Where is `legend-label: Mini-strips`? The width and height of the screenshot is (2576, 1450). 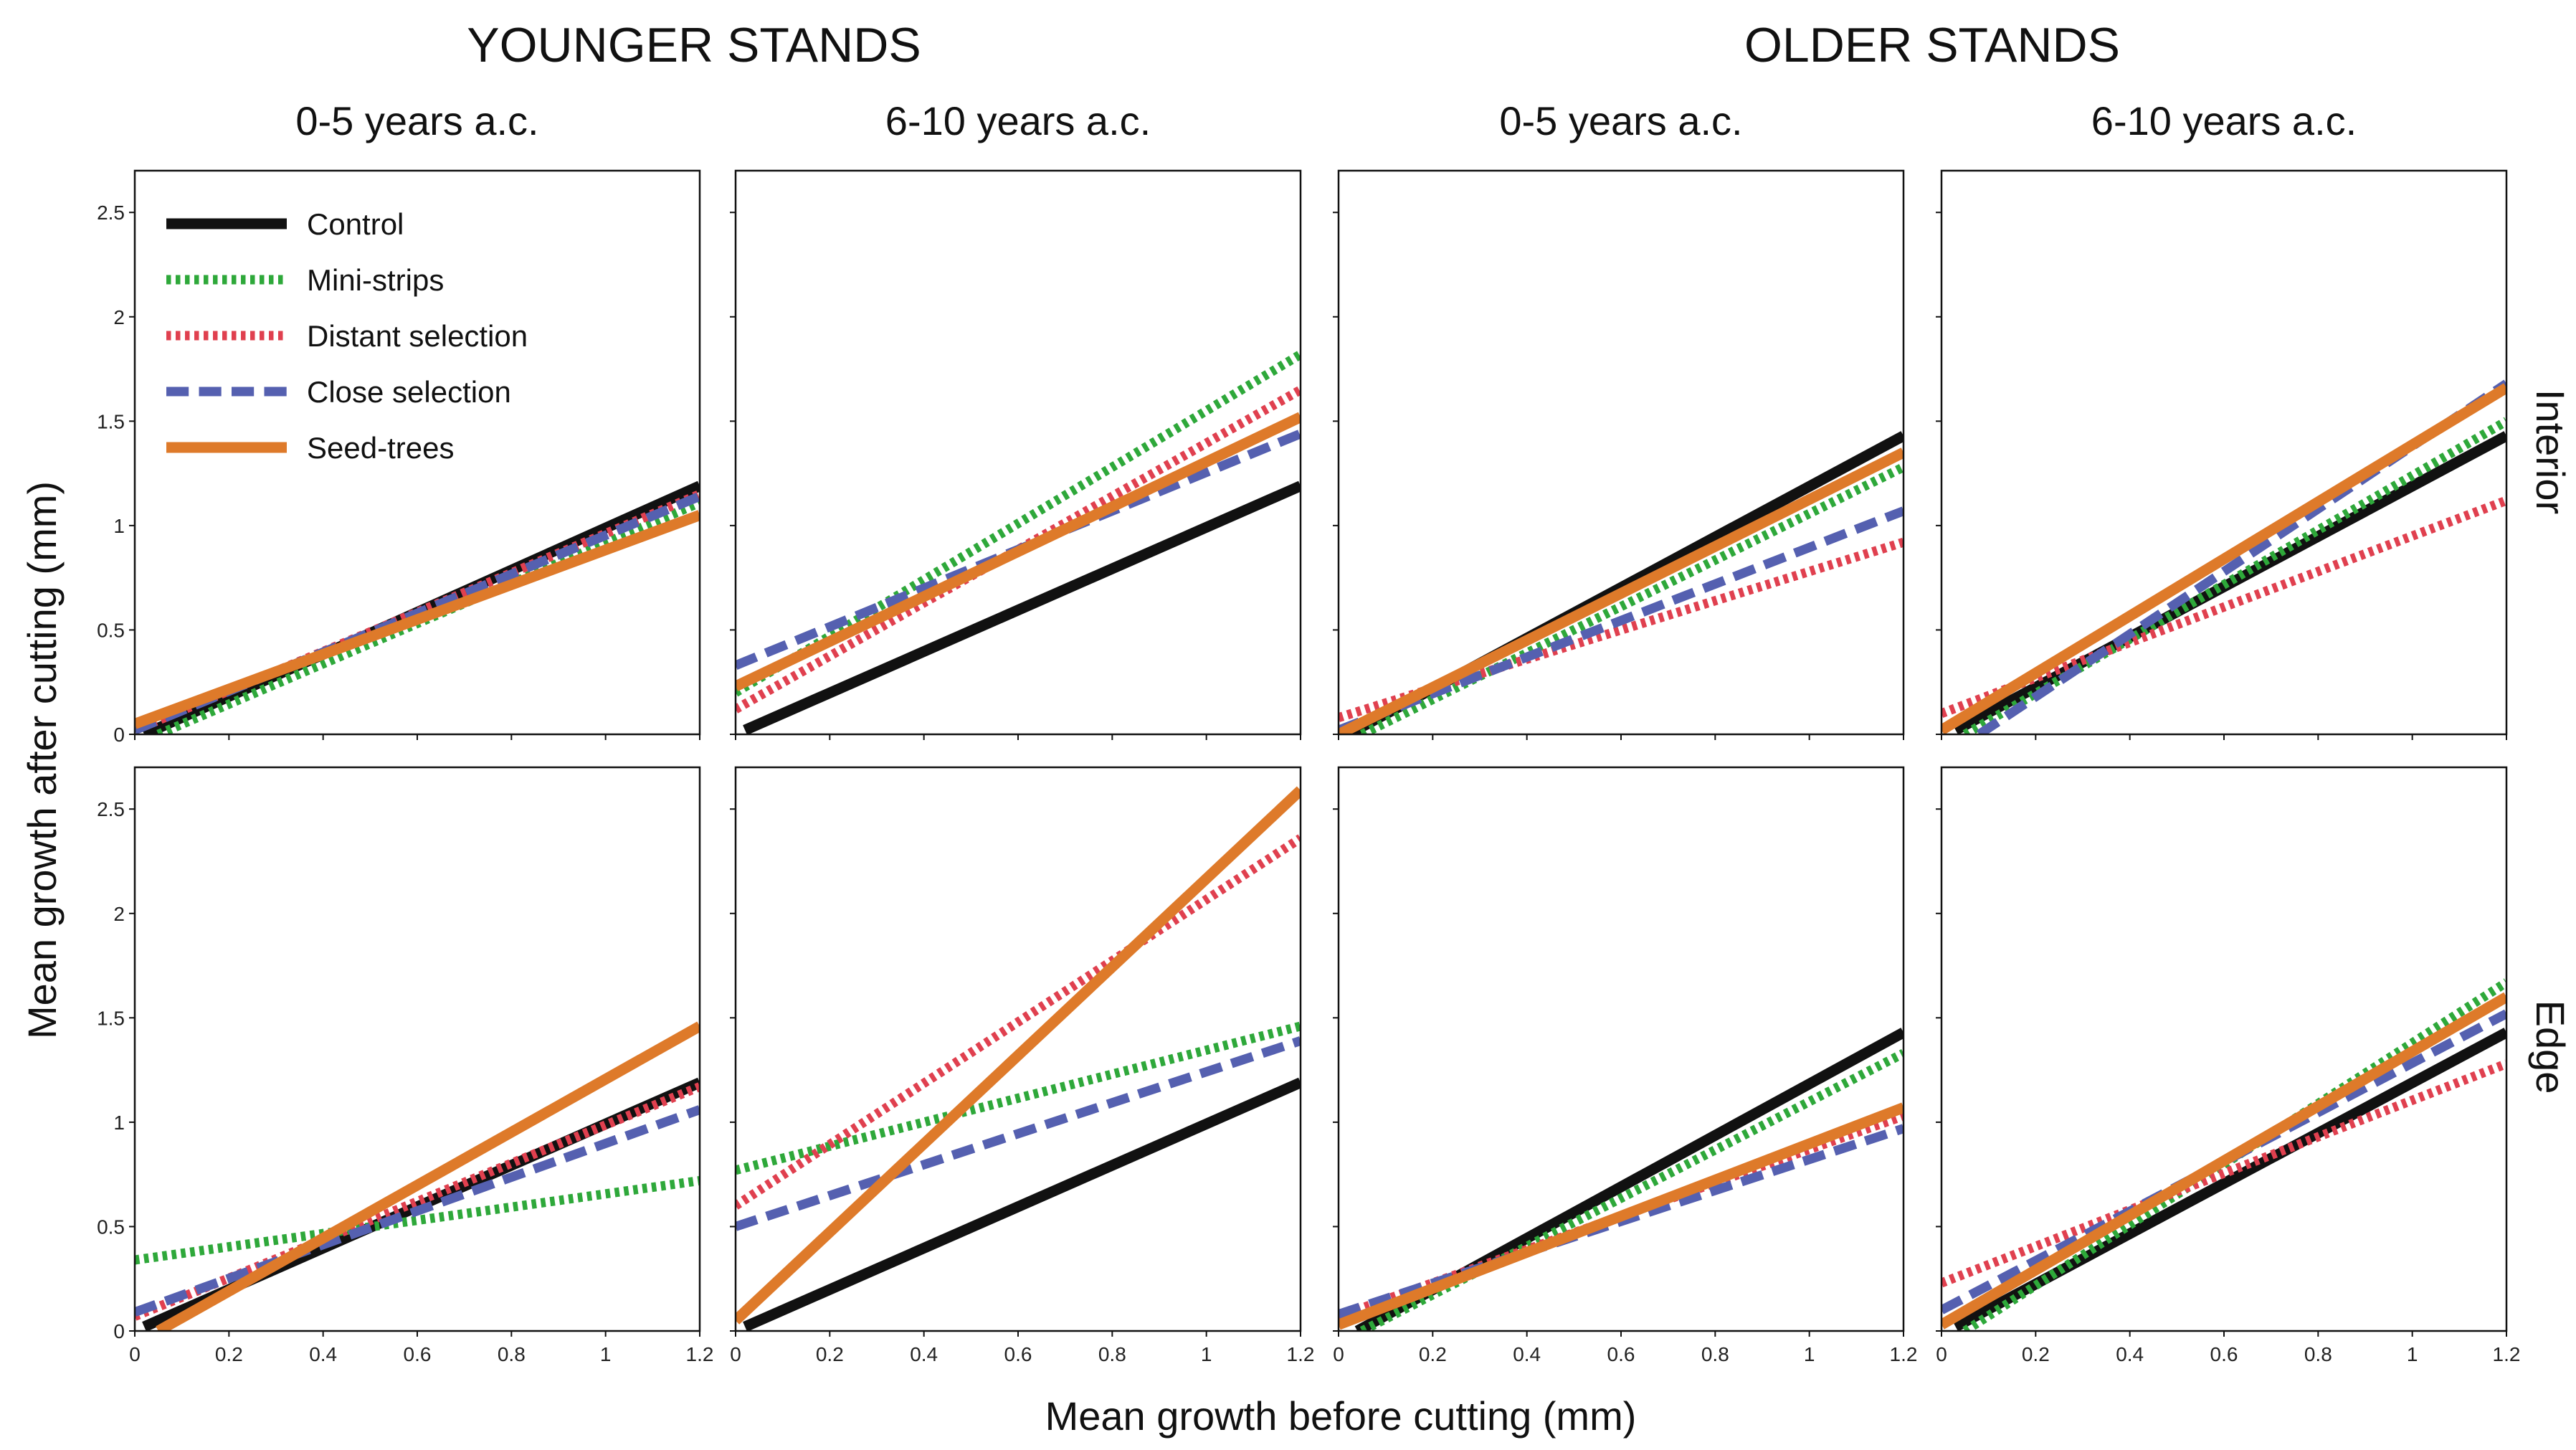 legend-label: Mini-strips is located at coordinates (376, 280).